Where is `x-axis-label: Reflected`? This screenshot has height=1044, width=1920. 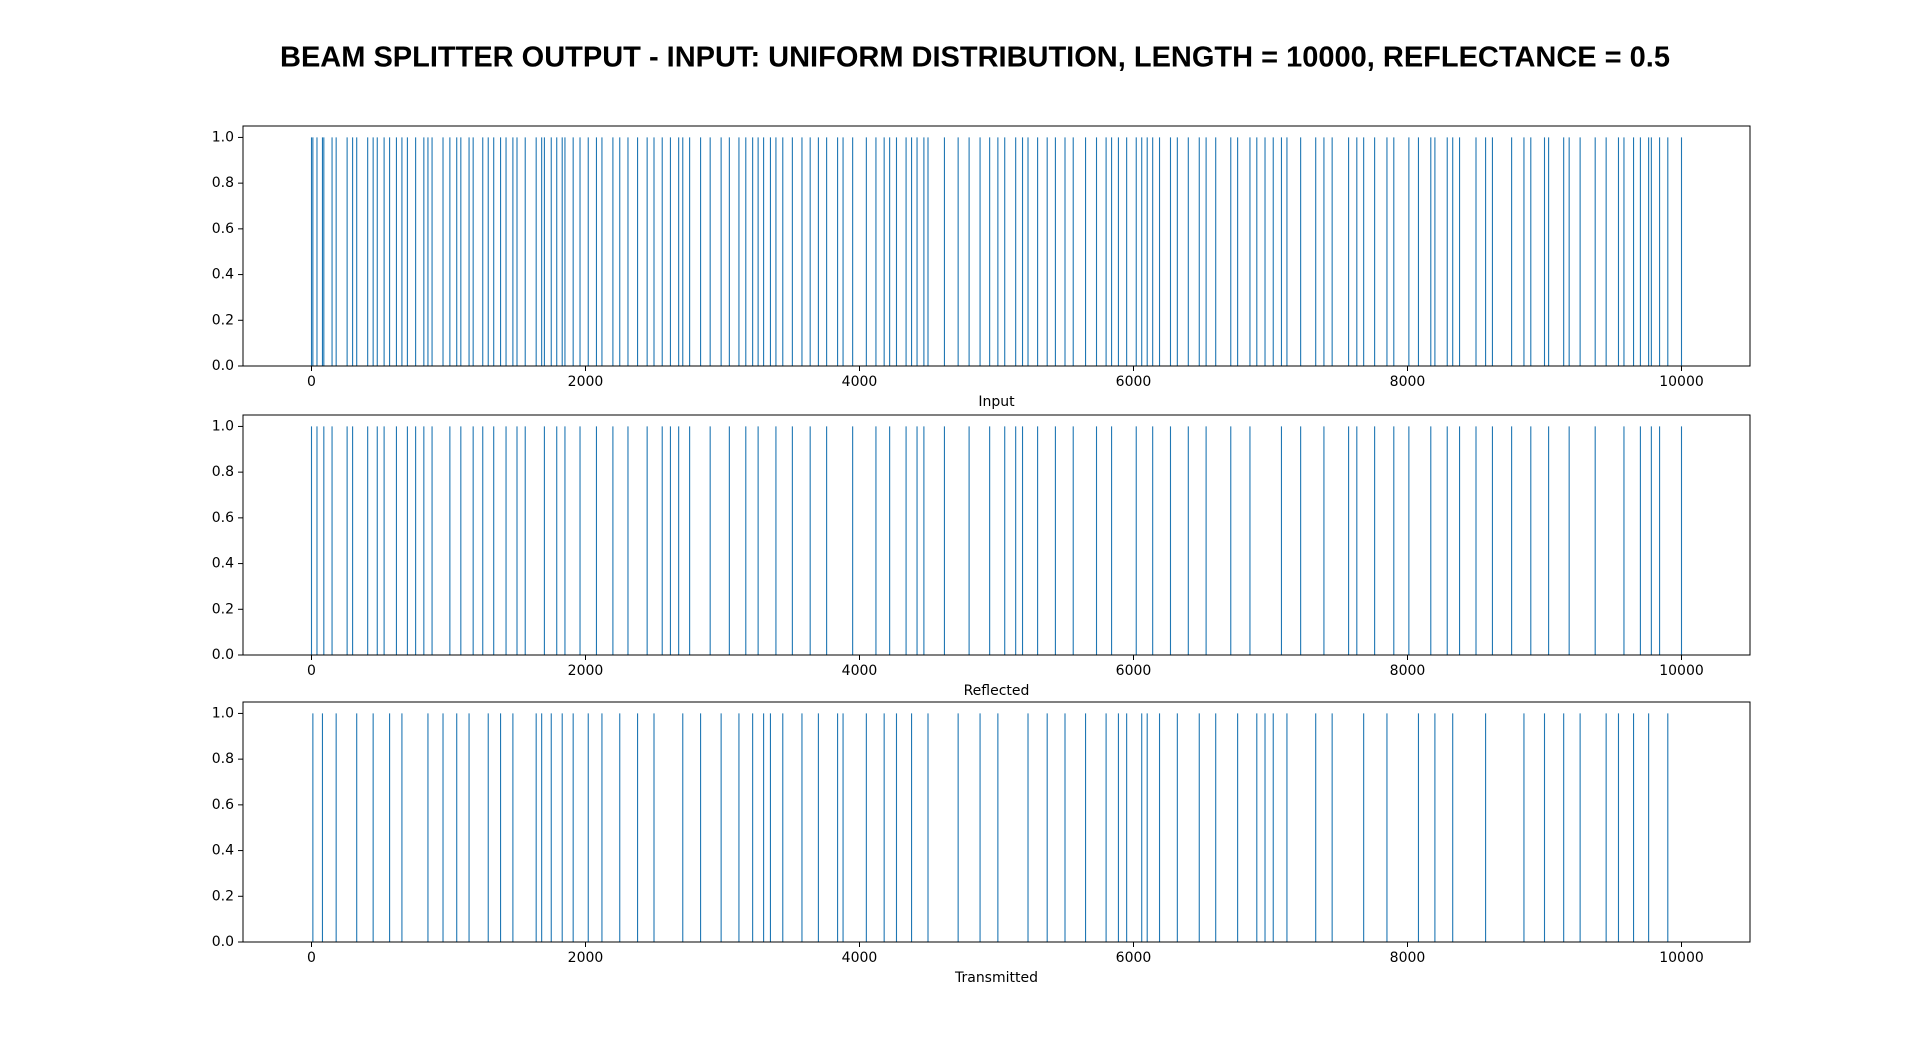 x-axis-label: Reflected is located at coordinates (997, 691).